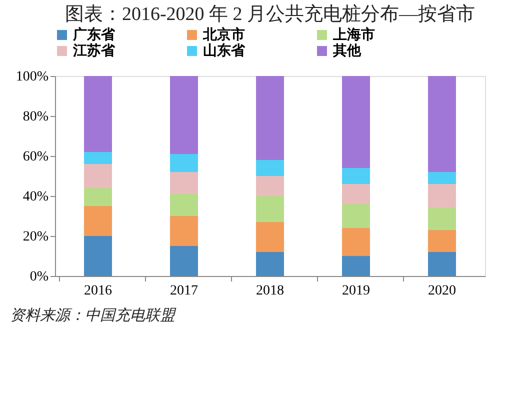 The image size is (532, 396). Describe the element at coordinates (39, 277) in the screenshot. I see `y-tick-label: 0%` at that location.